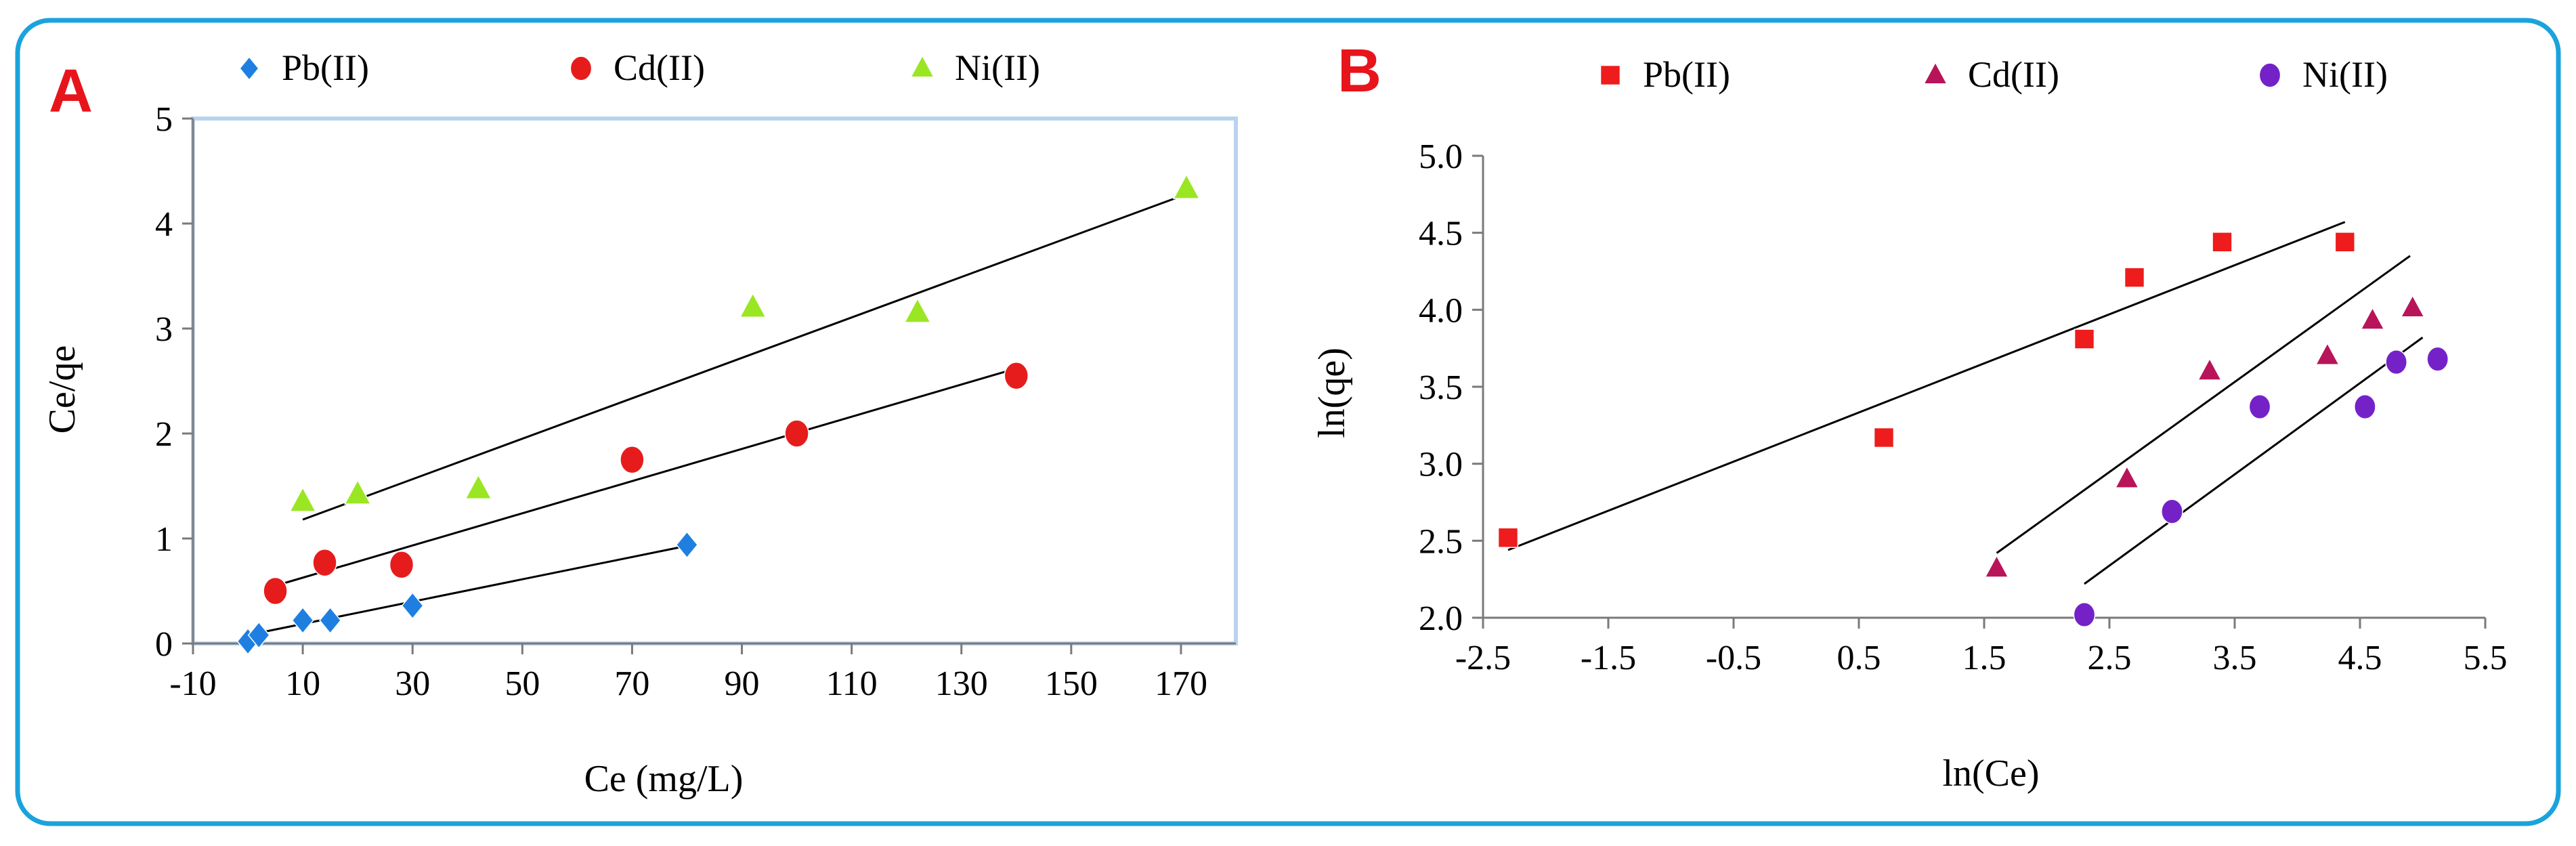 The height and width of the screenshot is (846, 2576). I want to click on y-tick-label: 1, so click(164, 539).